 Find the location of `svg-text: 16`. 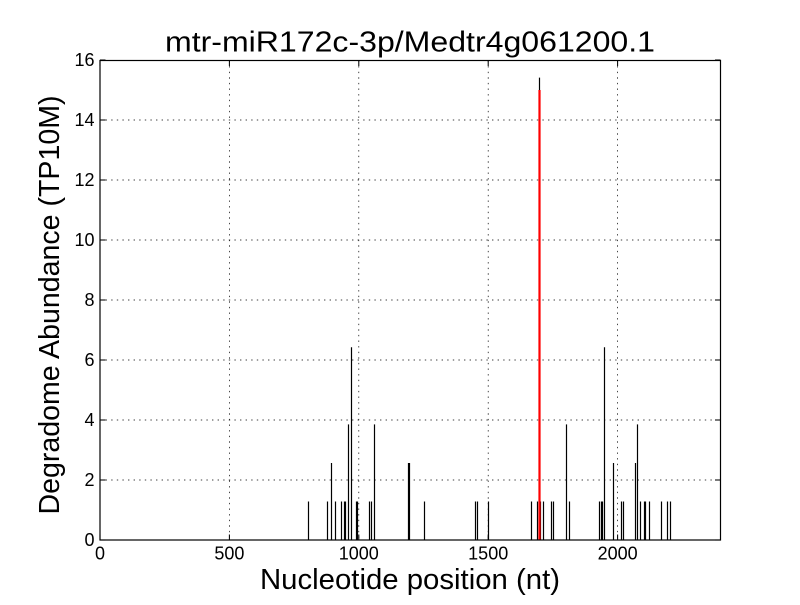

svg-text: 16 is located at coordinates (84, 60).